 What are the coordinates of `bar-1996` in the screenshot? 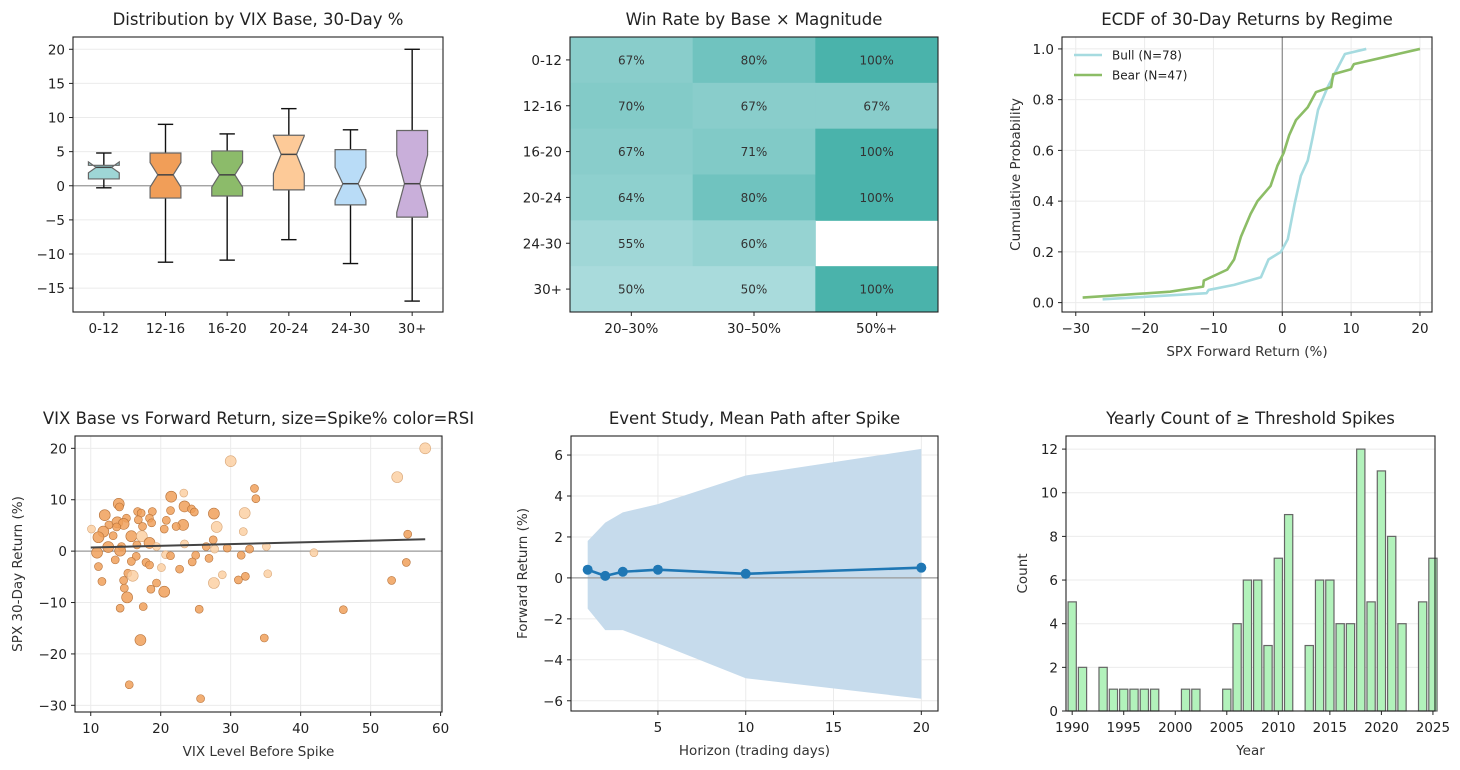 It's located at (1134, 700).